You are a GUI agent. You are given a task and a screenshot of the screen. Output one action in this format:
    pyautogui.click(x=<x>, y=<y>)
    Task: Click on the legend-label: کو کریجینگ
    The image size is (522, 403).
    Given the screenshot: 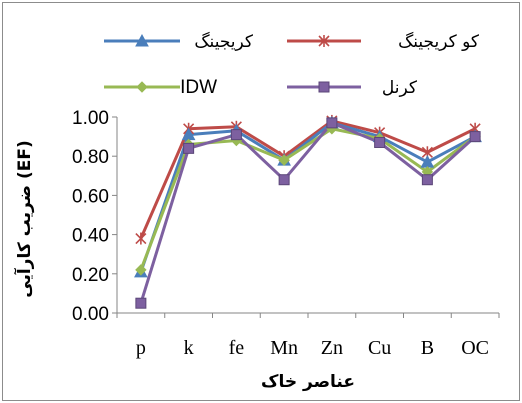 What is the action you would take?
    pyautogui.click(x=439, y=41)
    